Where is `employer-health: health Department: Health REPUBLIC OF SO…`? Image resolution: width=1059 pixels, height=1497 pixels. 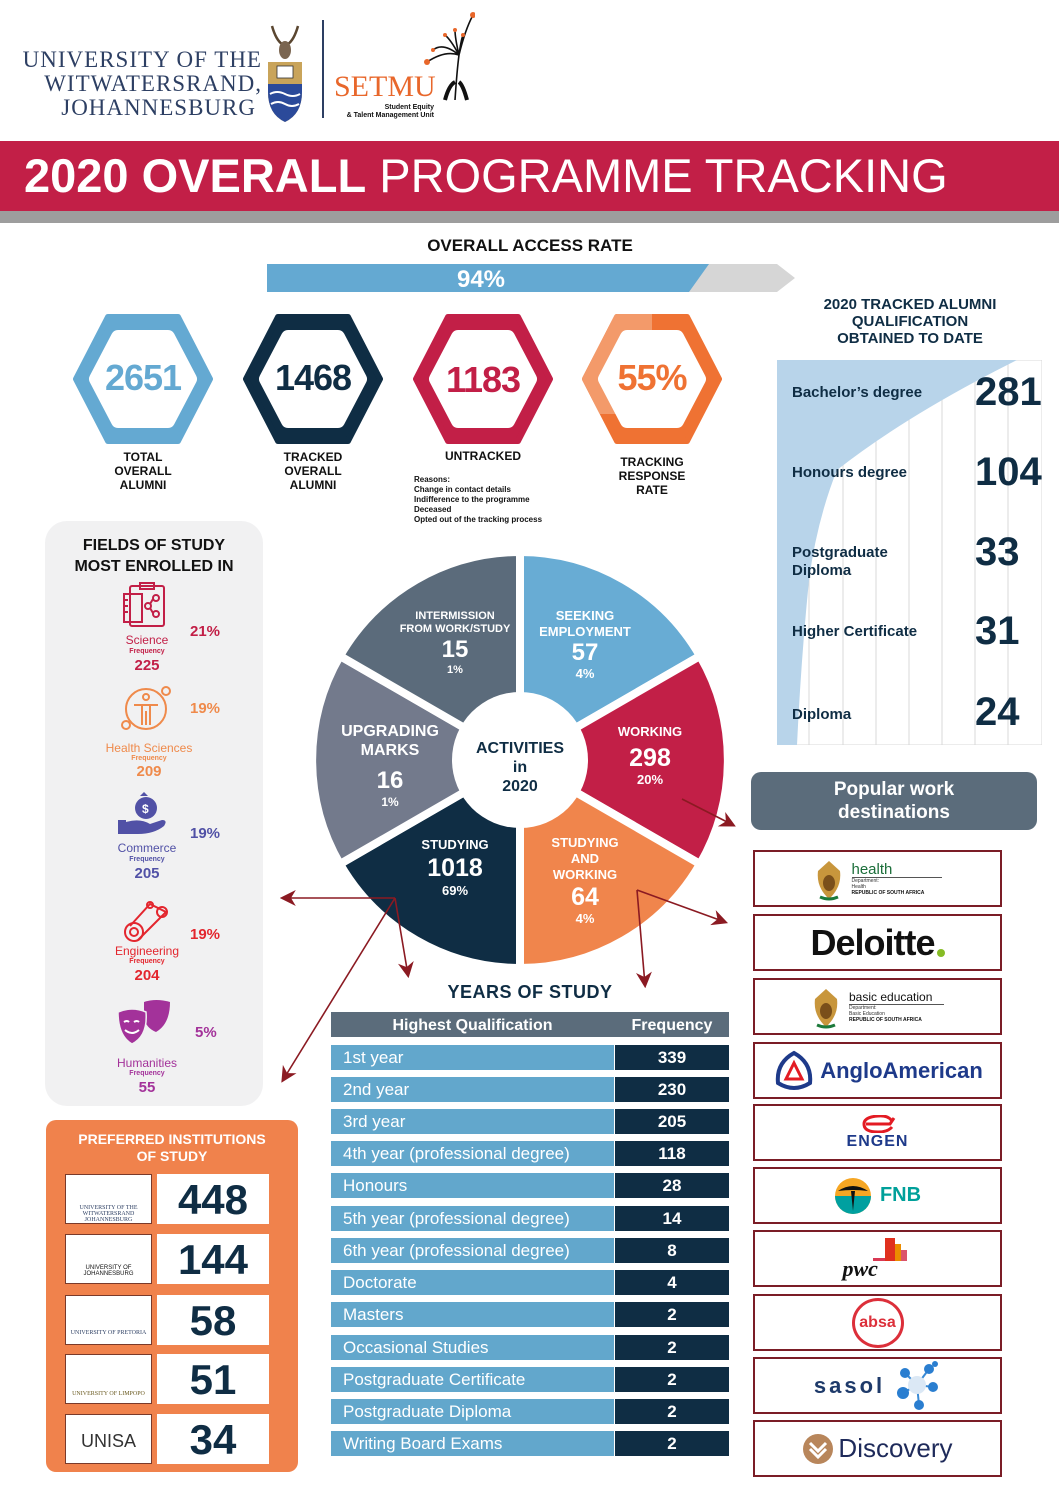
employer-health: health Department: Health REPUBLIC OF SO… is located at coordinates (877, 878).